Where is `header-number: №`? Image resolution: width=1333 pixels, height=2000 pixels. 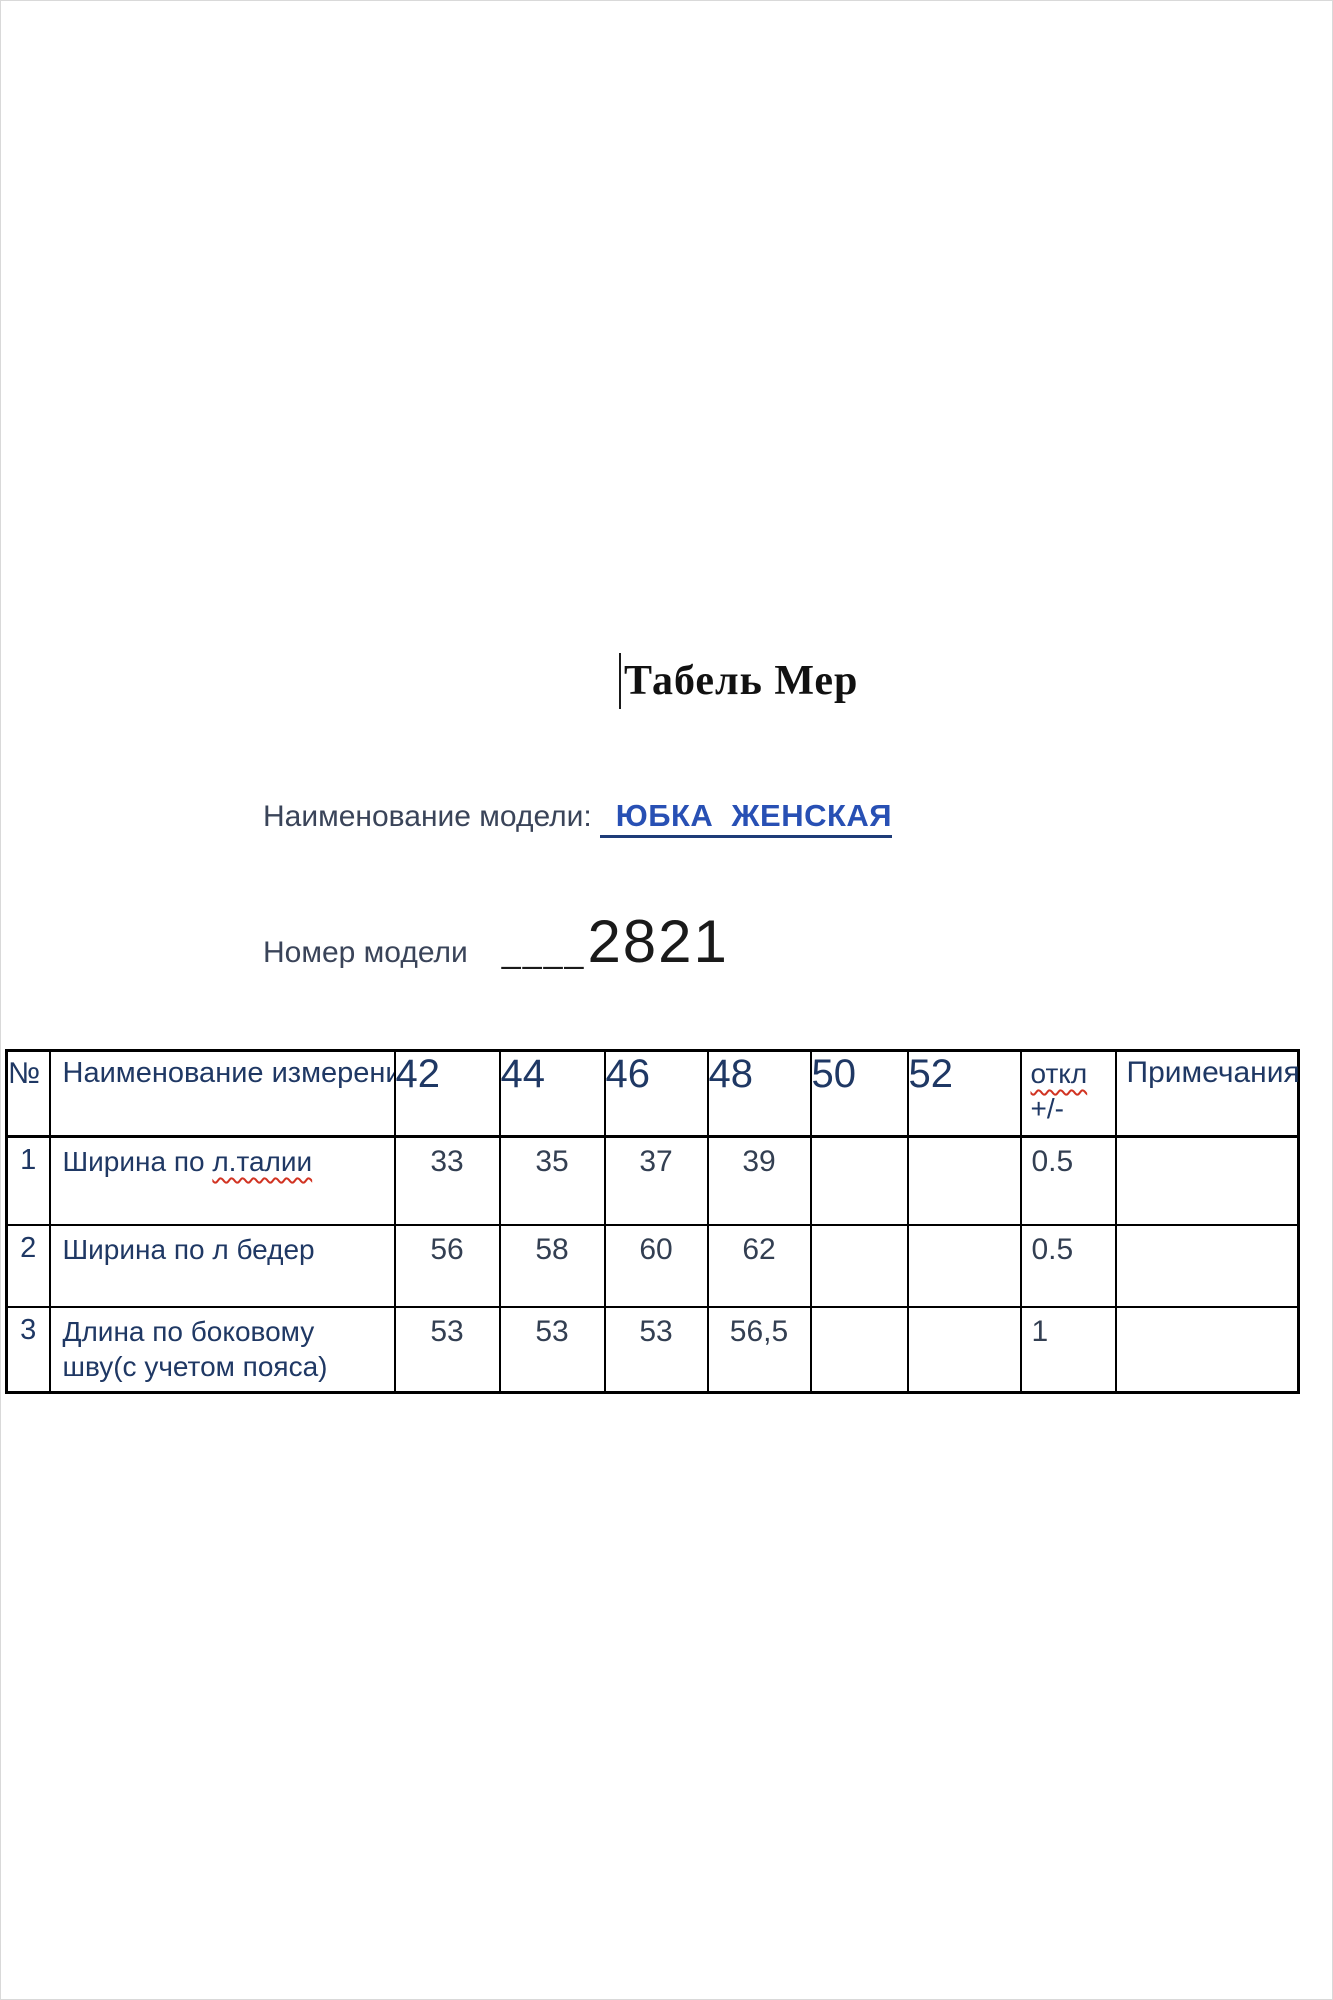
header-number: № is located at coordinates (28, 1093).